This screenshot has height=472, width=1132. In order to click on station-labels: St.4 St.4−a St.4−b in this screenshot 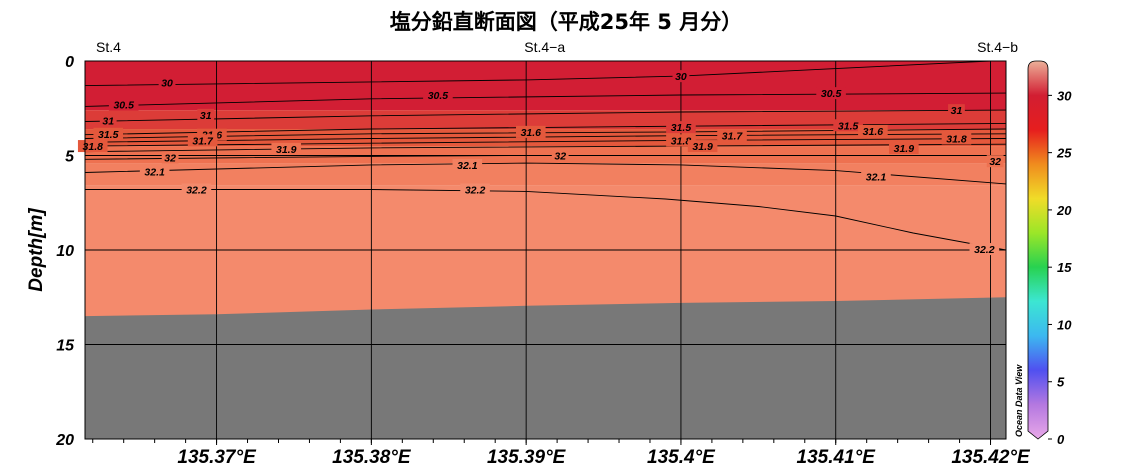, I will do `click(557, 47)`.